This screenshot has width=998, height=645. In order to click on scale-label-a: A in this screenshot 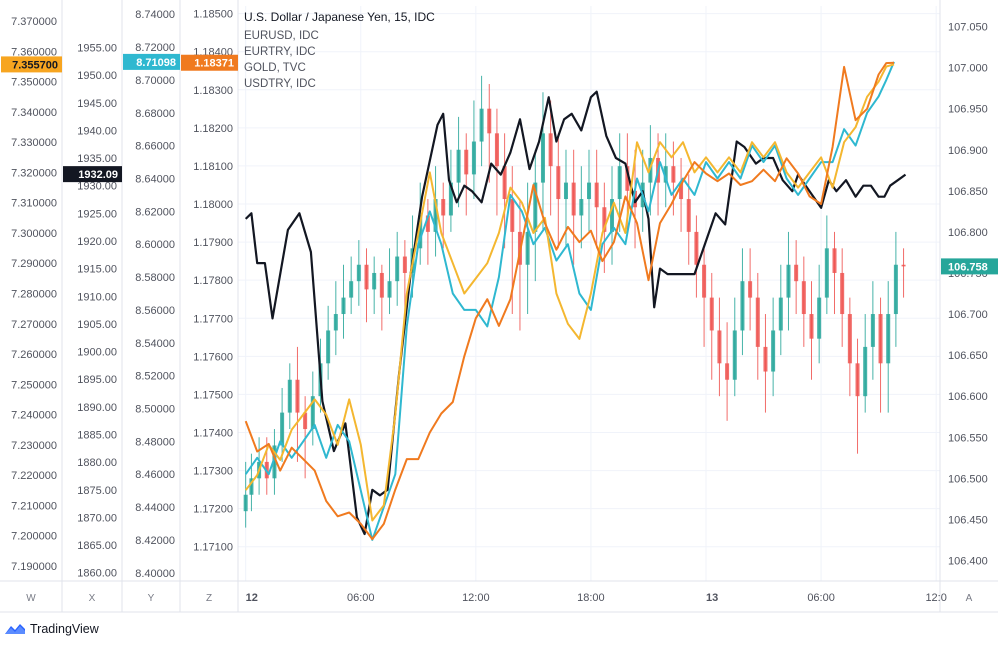, I will do `click(969, 598)`.